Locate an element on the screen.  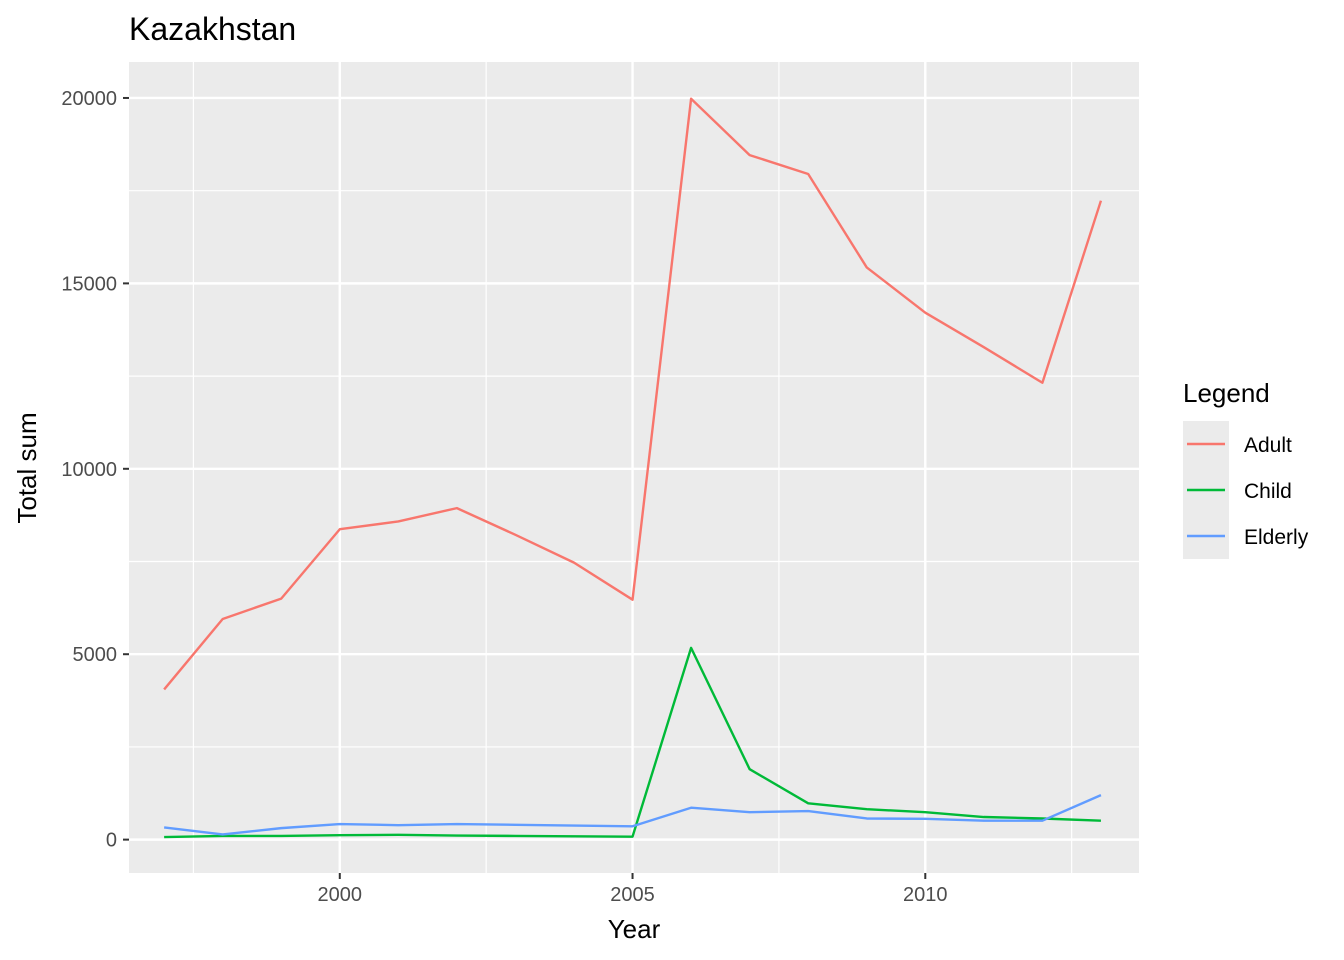
x-tick-label: 2005 is located at coordinates (632, 895).